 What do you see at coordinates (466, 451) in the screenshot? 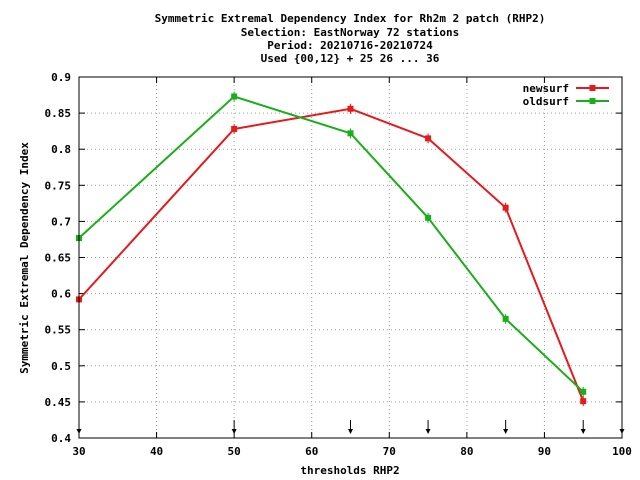
I see `x-tick-label: 80` at bounding box center [466, 451].